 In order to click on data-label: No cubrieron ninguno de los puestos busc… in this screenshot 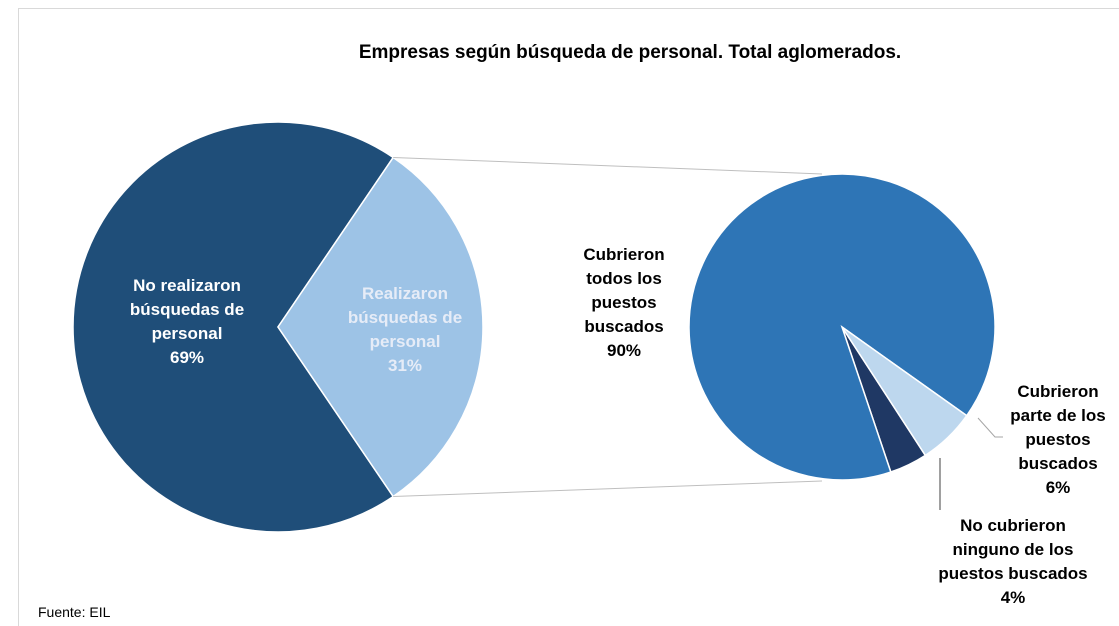, I will do `click(1013, 562)`.